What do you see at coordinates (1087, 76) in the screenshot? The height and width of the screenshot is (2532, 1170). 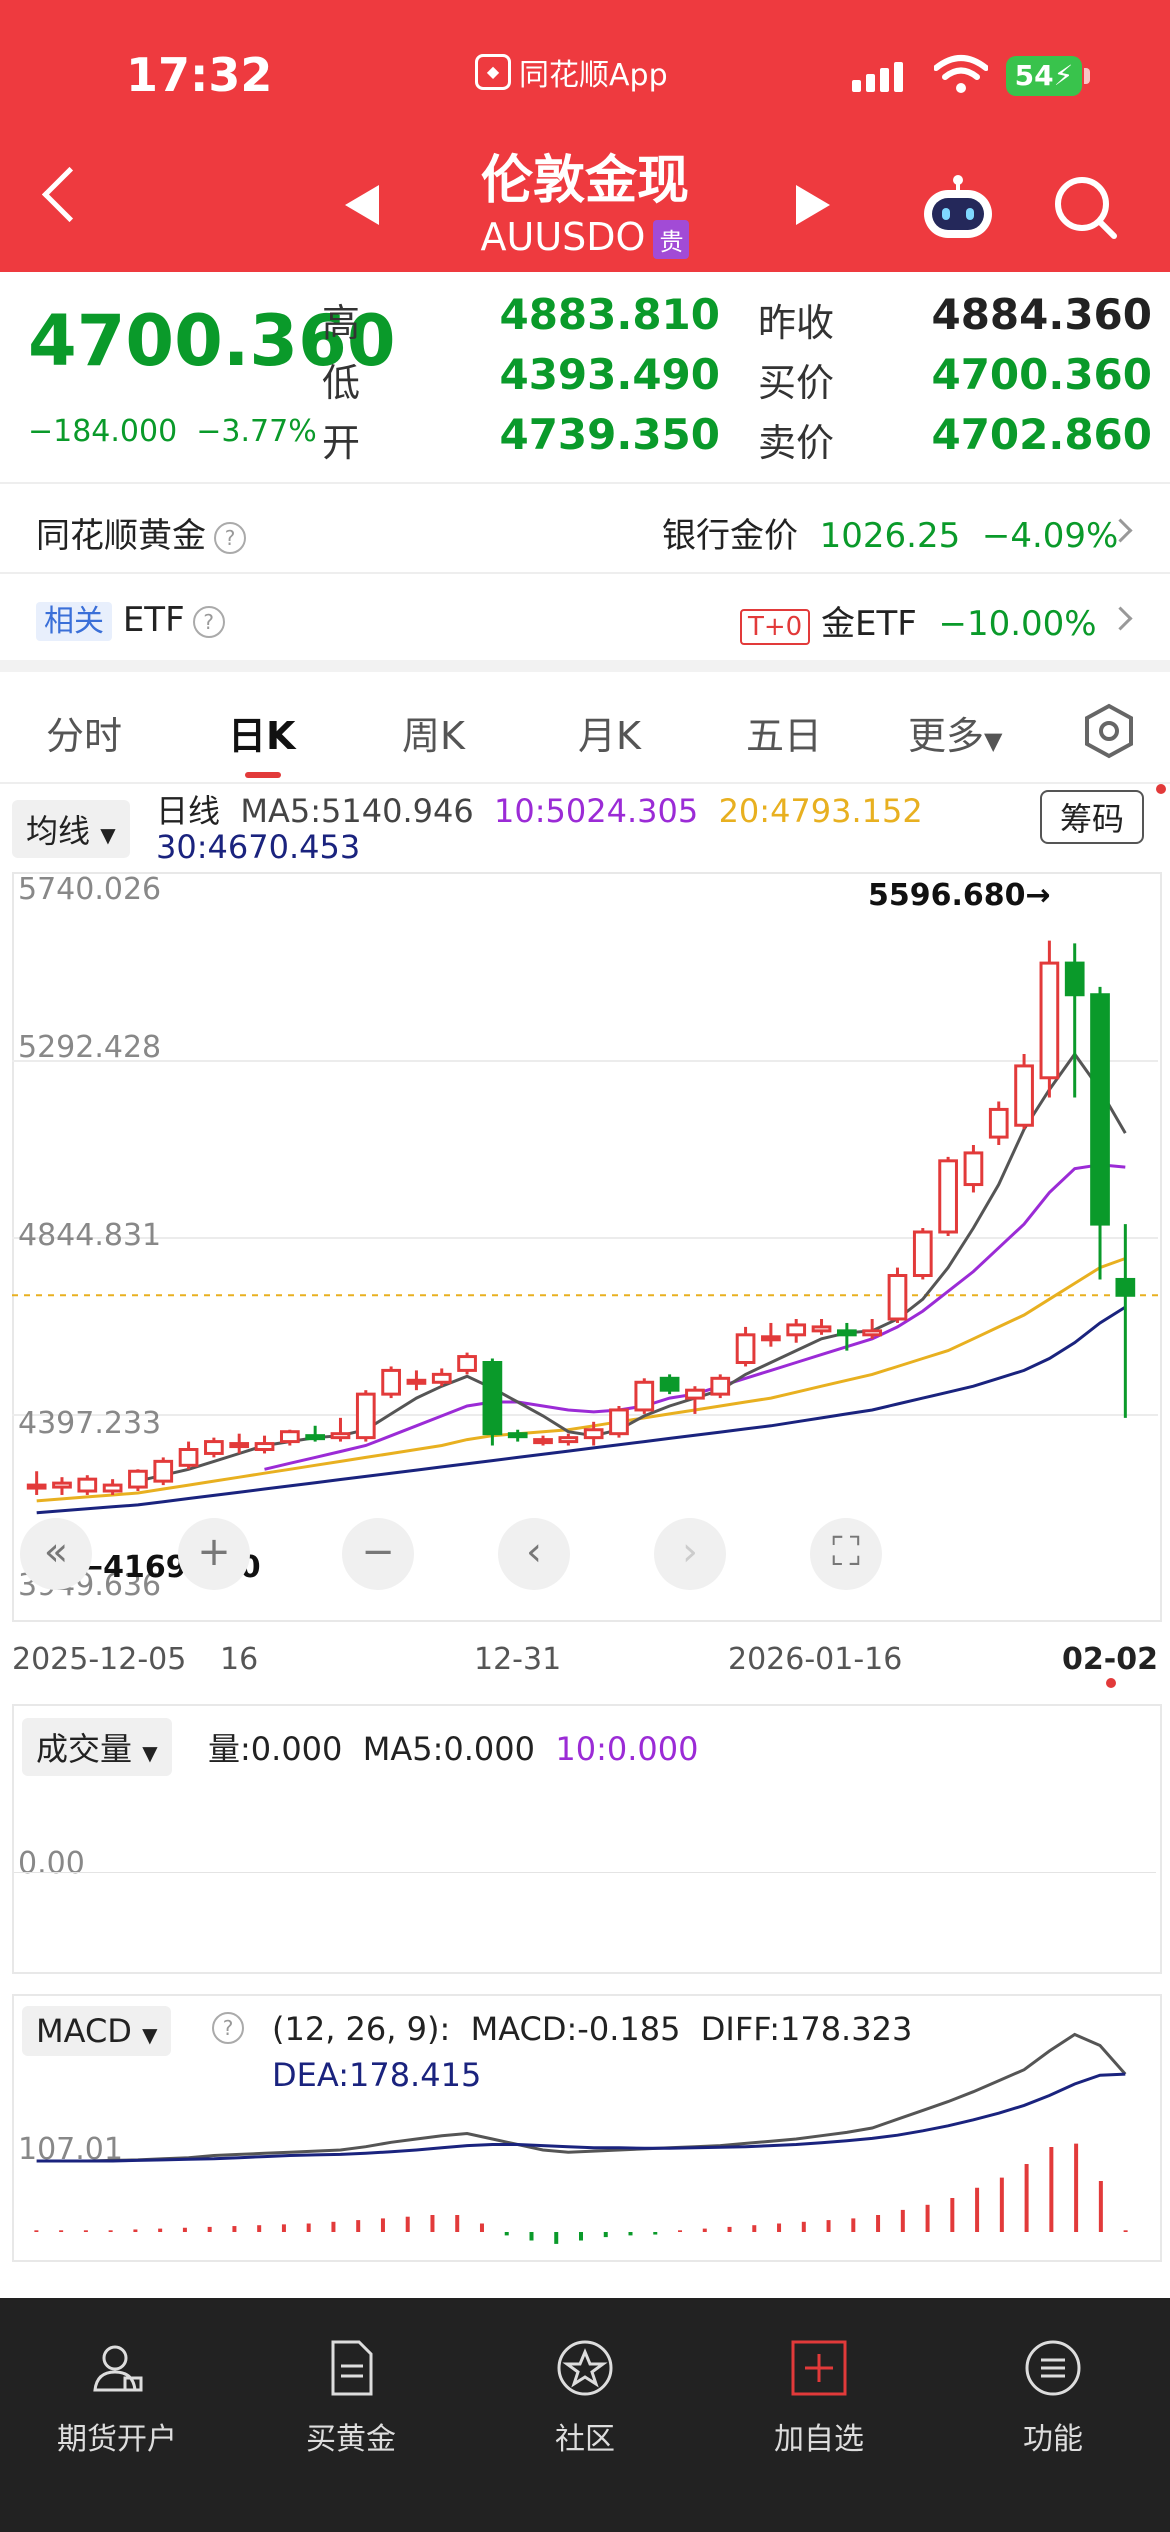 I see `battery-tip` at bounding box center [1087, 76].